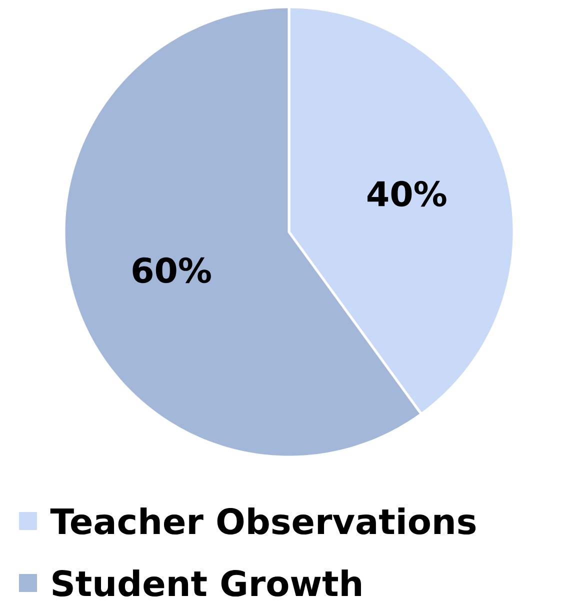 Image resolution: width=579 pixels, height=604 pixels. I want to click on data-label: 40%, so click(407, 193).